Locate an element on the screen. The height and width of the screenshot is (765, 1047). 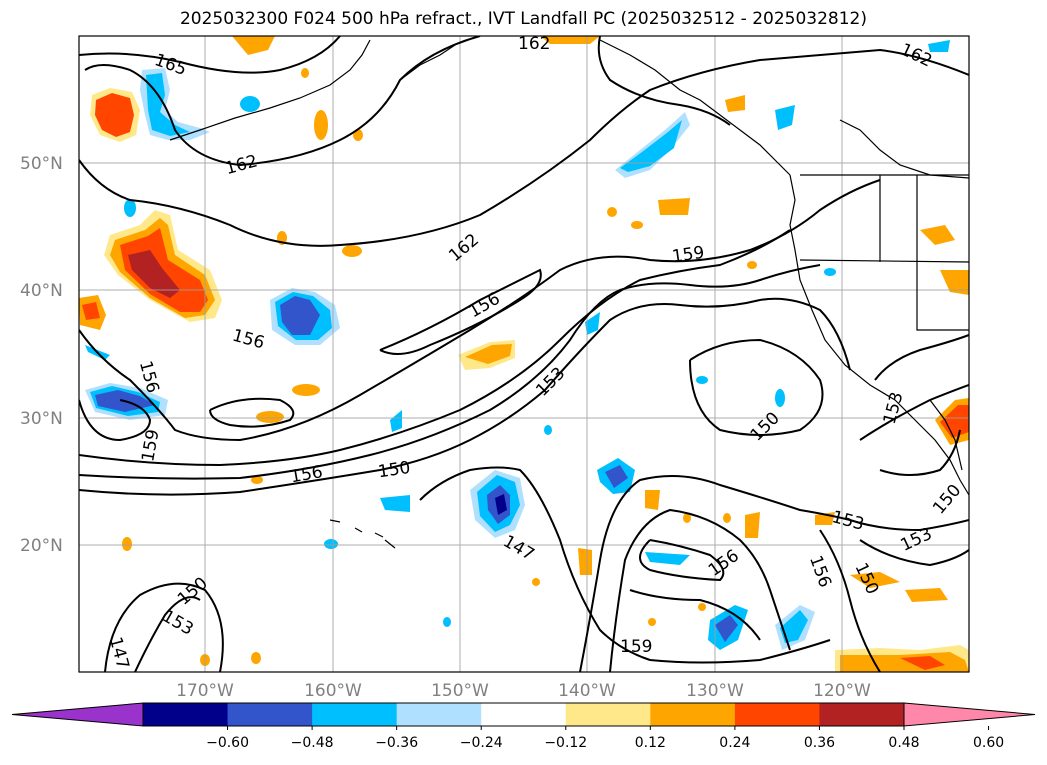
colorbar-extend-high is located at coordinates (969, 714).